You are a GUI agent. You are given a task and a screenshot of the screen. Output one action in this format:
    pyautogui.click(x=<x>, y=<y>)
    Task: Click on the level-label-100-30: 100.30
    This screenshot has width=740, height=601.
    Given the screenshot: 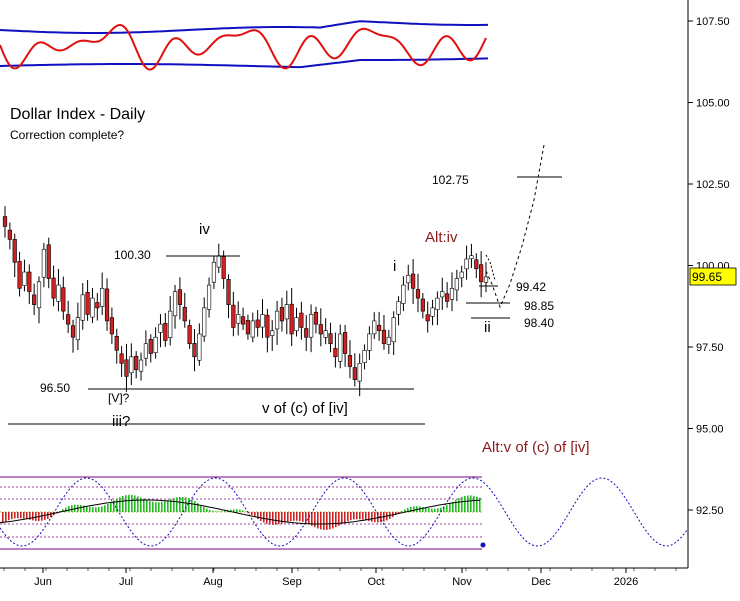 What is the action you would take?
    pyautogui.click(x=132, y=255)
    